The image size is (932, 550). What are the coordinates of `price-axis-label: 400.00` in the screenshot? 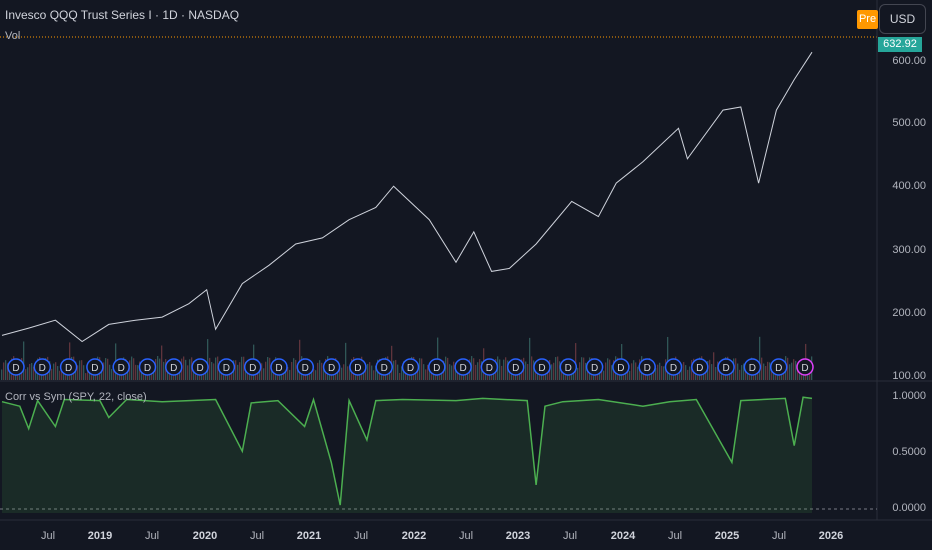 It's located at (909, 186).